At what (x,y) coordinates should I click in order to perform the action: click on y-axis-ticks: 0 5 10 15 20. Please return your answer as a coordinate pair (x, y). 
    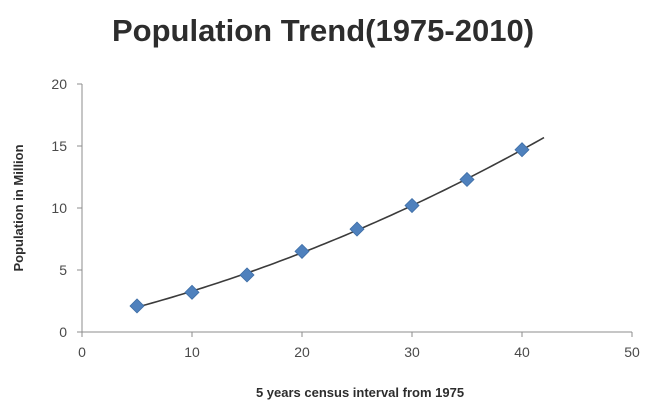
    Looking at the image, I should click on (66, 208).